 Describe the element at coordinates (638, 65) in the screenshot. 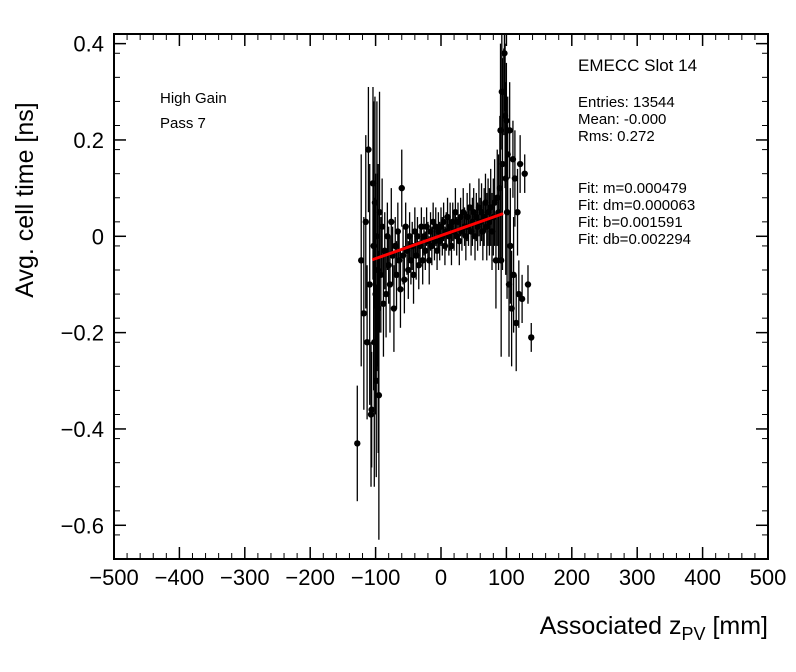

I see `label-slot: EMECC Slot 14` at that location.